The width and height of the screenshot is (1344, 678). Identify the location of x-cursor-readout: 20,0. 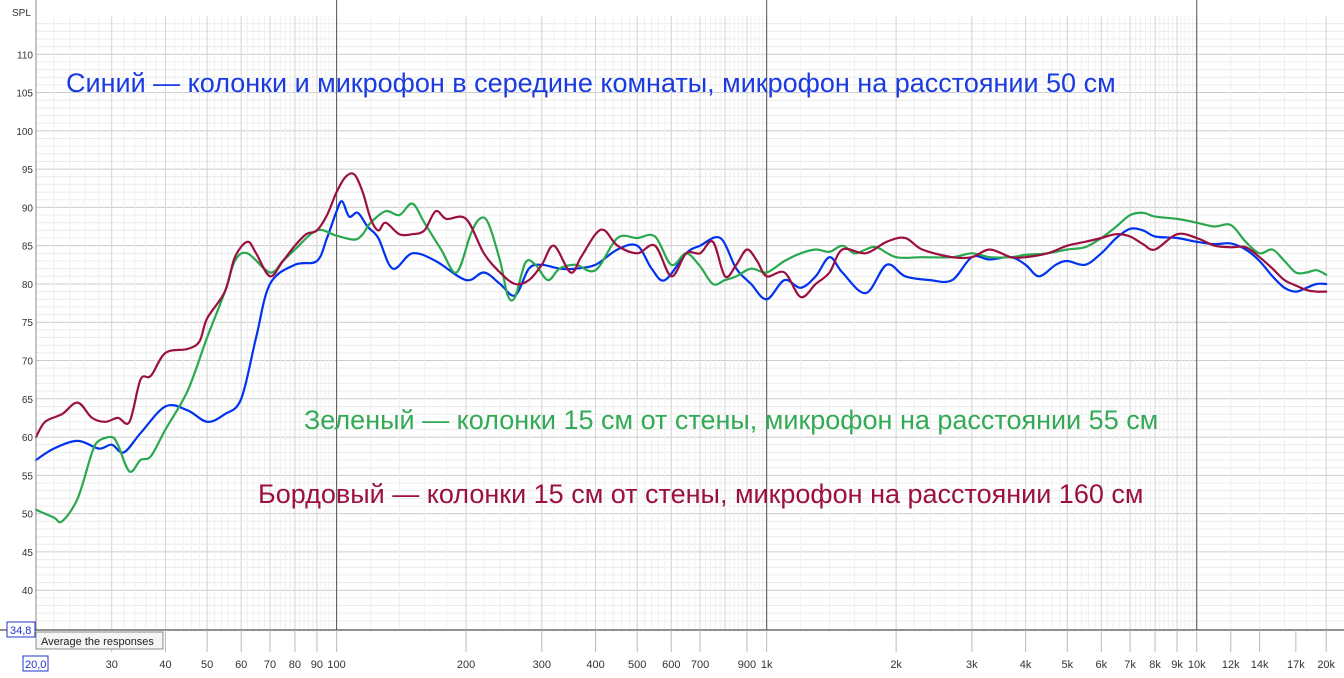
(35, 663).